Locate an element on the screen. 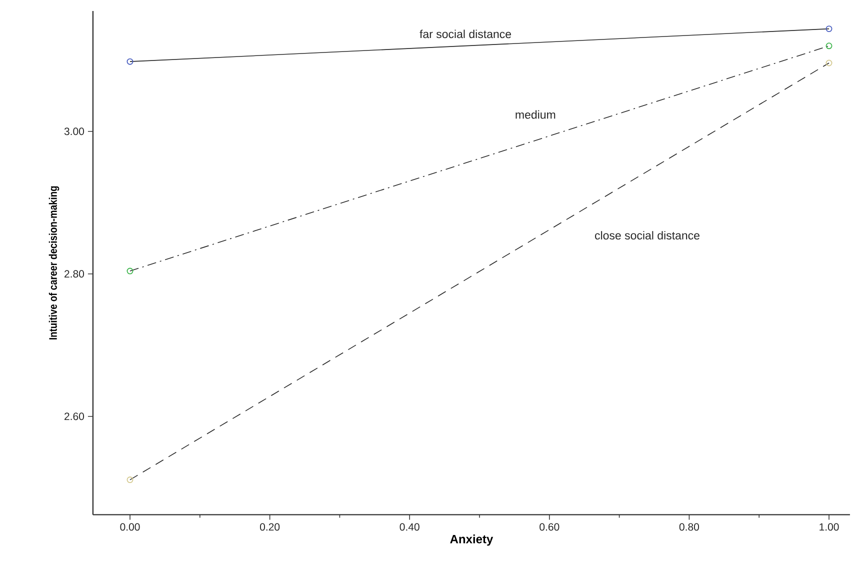 The image size is (851, 577). x-tick-label: 0.00 is located at coordinates (130, 527).